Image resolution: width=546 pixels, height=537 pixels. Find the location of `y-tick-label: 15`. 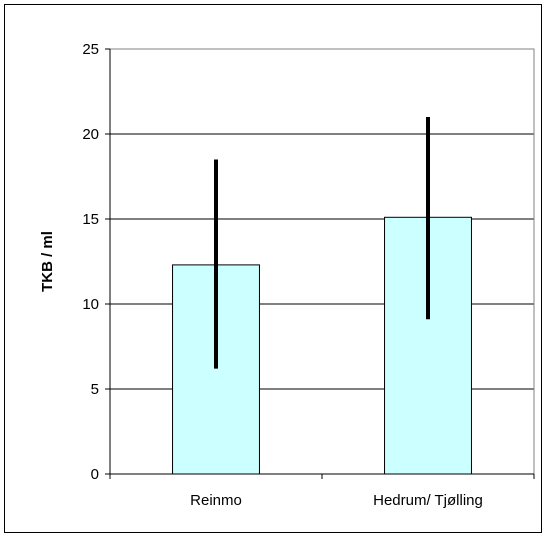

y-tick-label: 15 is located at coordinates (90, 219).